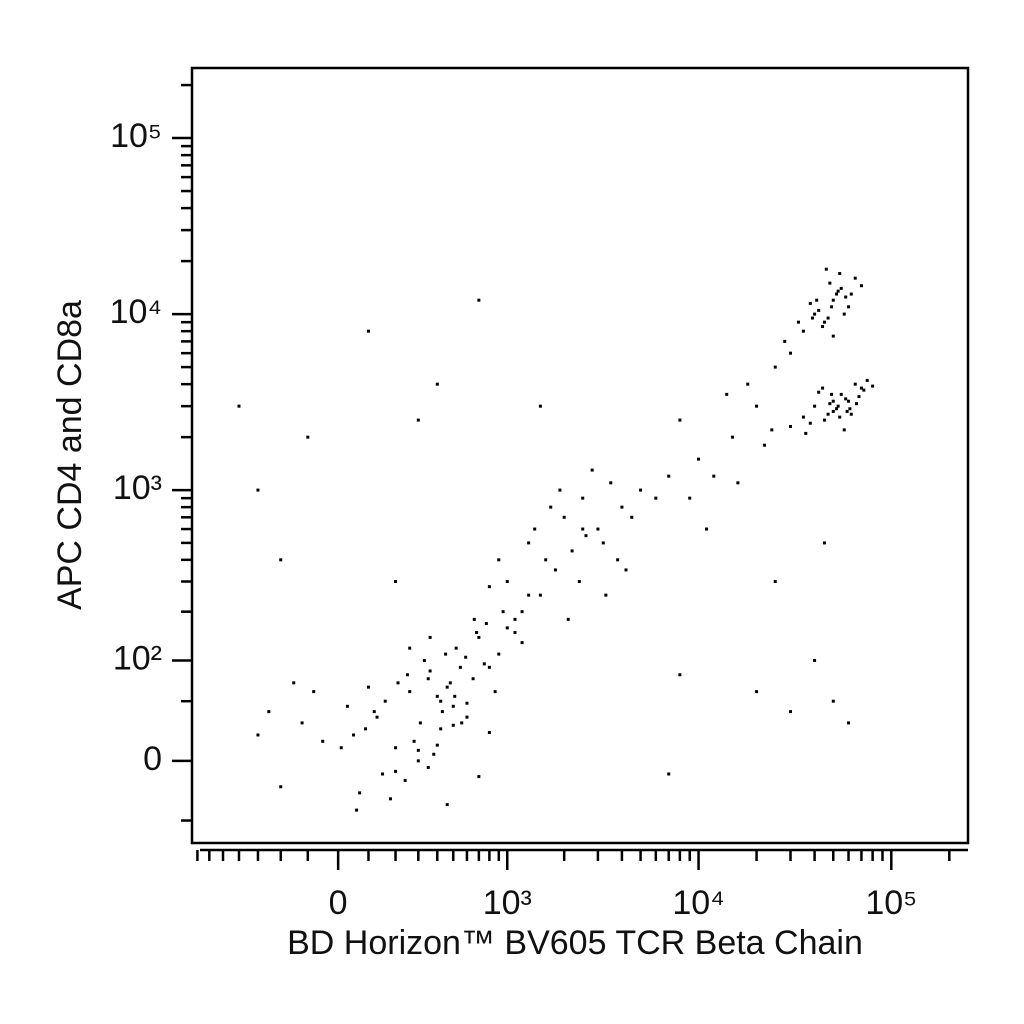 The height and width of the screenshot is (1024, 1024). Describe the element at coordinates (698, 903) in the screenshot. I see `x-tick-label: 10⁴` at that location.